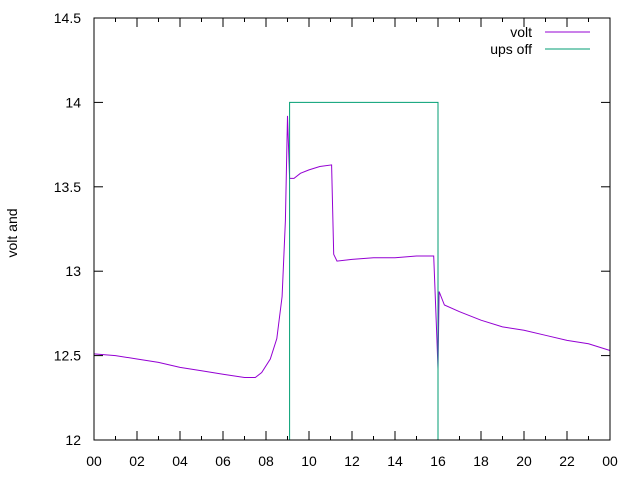  What do you see at coordinates (309, 461) in the screenshot?
I see `x-tick-label: 10` at bounding box center [309, 461].